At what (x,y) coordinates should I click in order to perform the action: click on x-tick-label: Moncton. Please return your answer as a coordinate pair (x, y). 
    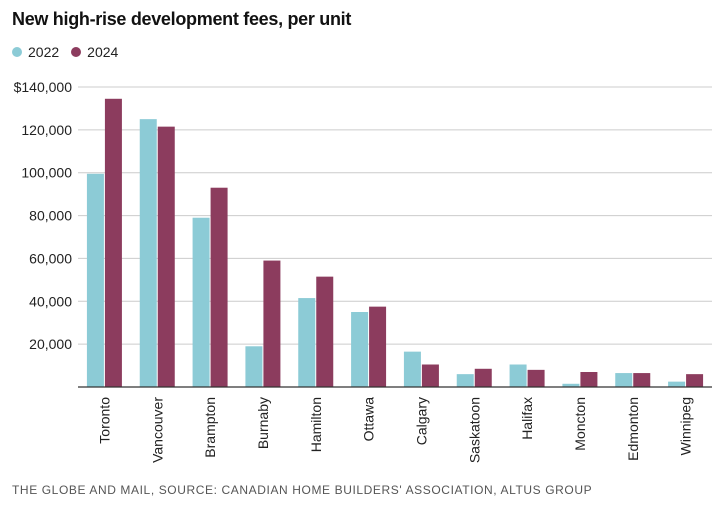
    Looking at the image, I should click on (580, 424).